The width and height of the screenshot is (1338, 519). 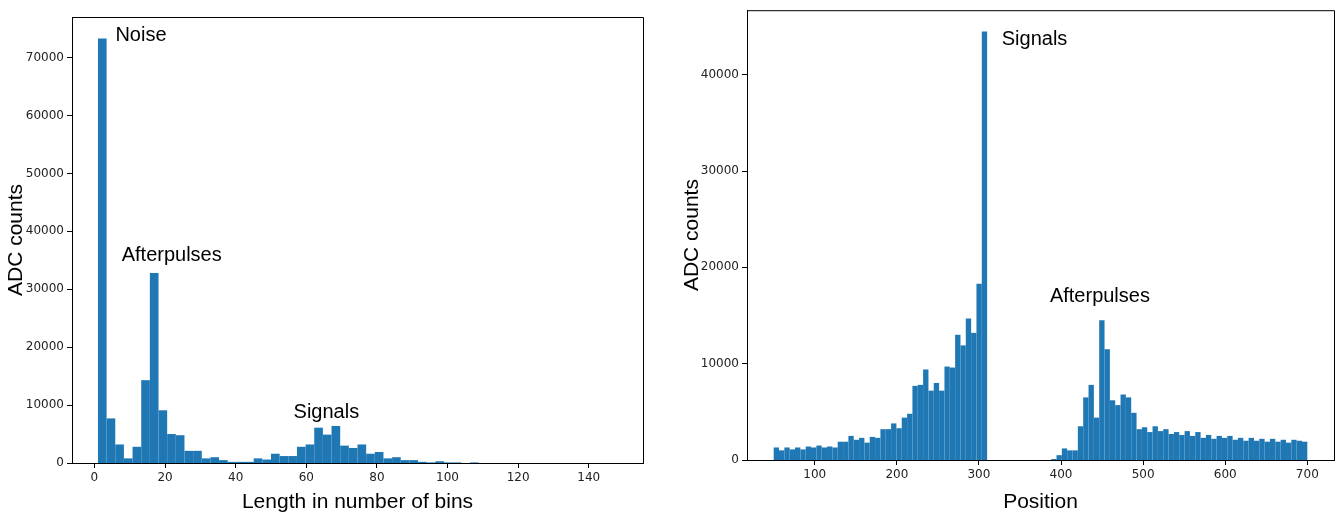 What do you see at coordinates (165, 477) in the screenshot?
I see `x-tick-label: 20` at bounding box center [165, 477].